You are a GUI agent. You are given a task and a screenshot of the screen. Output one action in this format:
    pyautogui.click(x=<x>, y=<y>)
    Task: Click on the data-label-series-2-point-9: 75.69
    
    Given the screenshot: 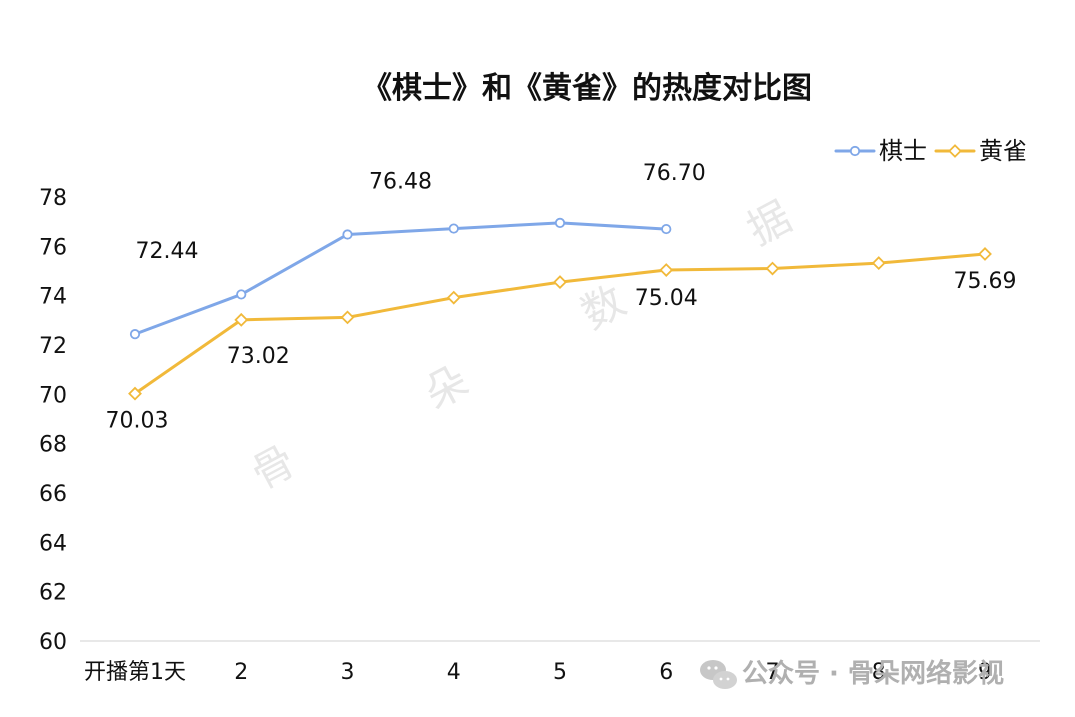 What is the action you would take?
    pyautogui.click(x=985, y=281)
    